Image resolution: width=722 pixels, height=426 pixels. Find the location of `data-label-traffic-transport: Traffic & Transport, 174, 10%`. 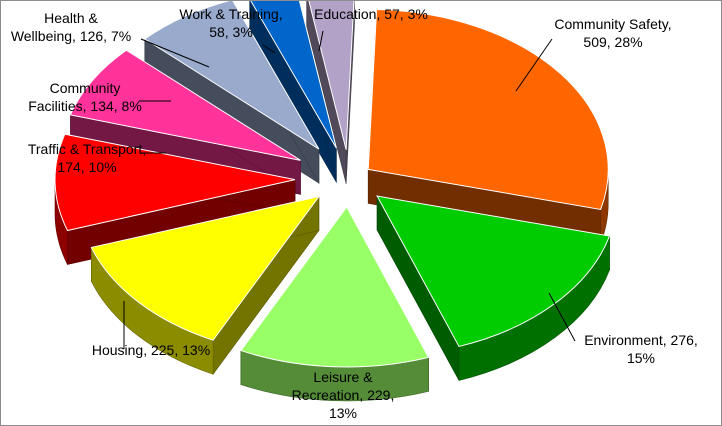

data-label-traffic-transport: Traffic & Transport, 174, 10% is located at coordinates (87, 158).